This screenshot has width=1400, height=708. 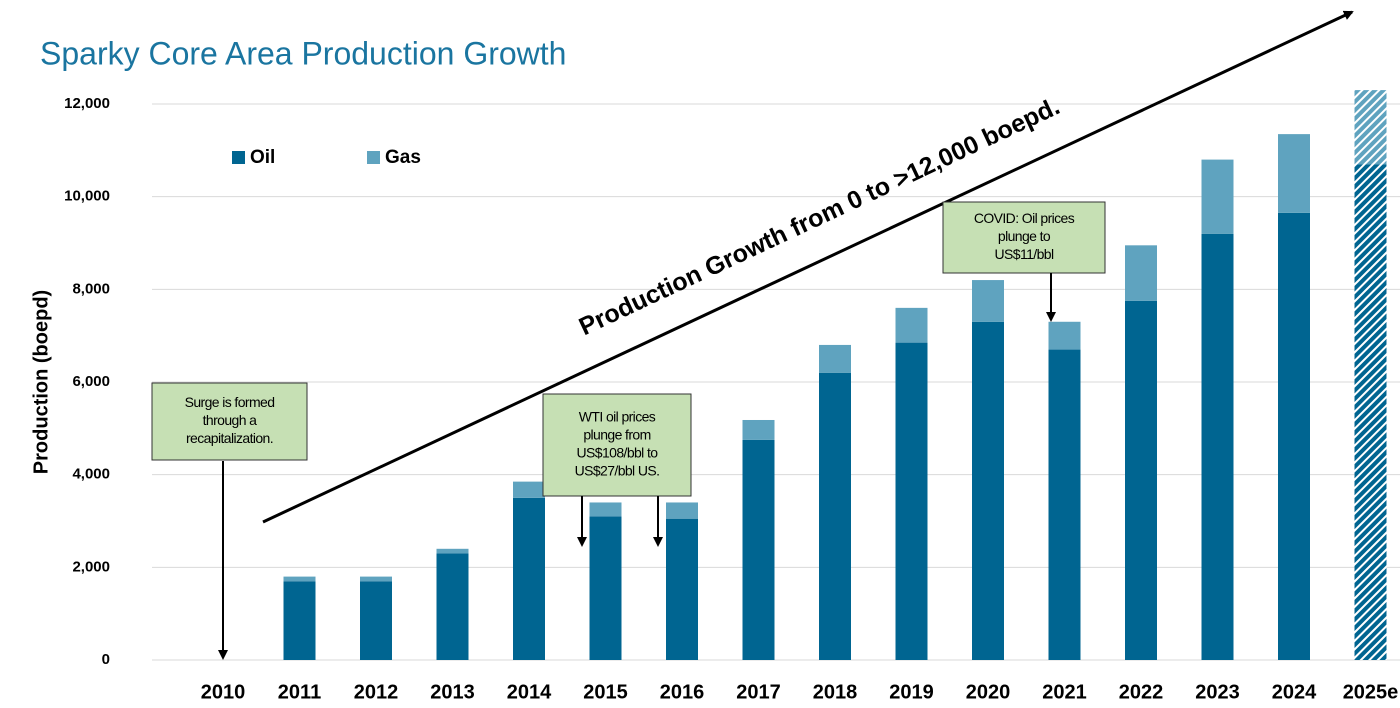 What do you see at coordinates (1141, 692) in the screenshot?
I see `x-tick-label: 2022` at bounding box center [1141, 692].